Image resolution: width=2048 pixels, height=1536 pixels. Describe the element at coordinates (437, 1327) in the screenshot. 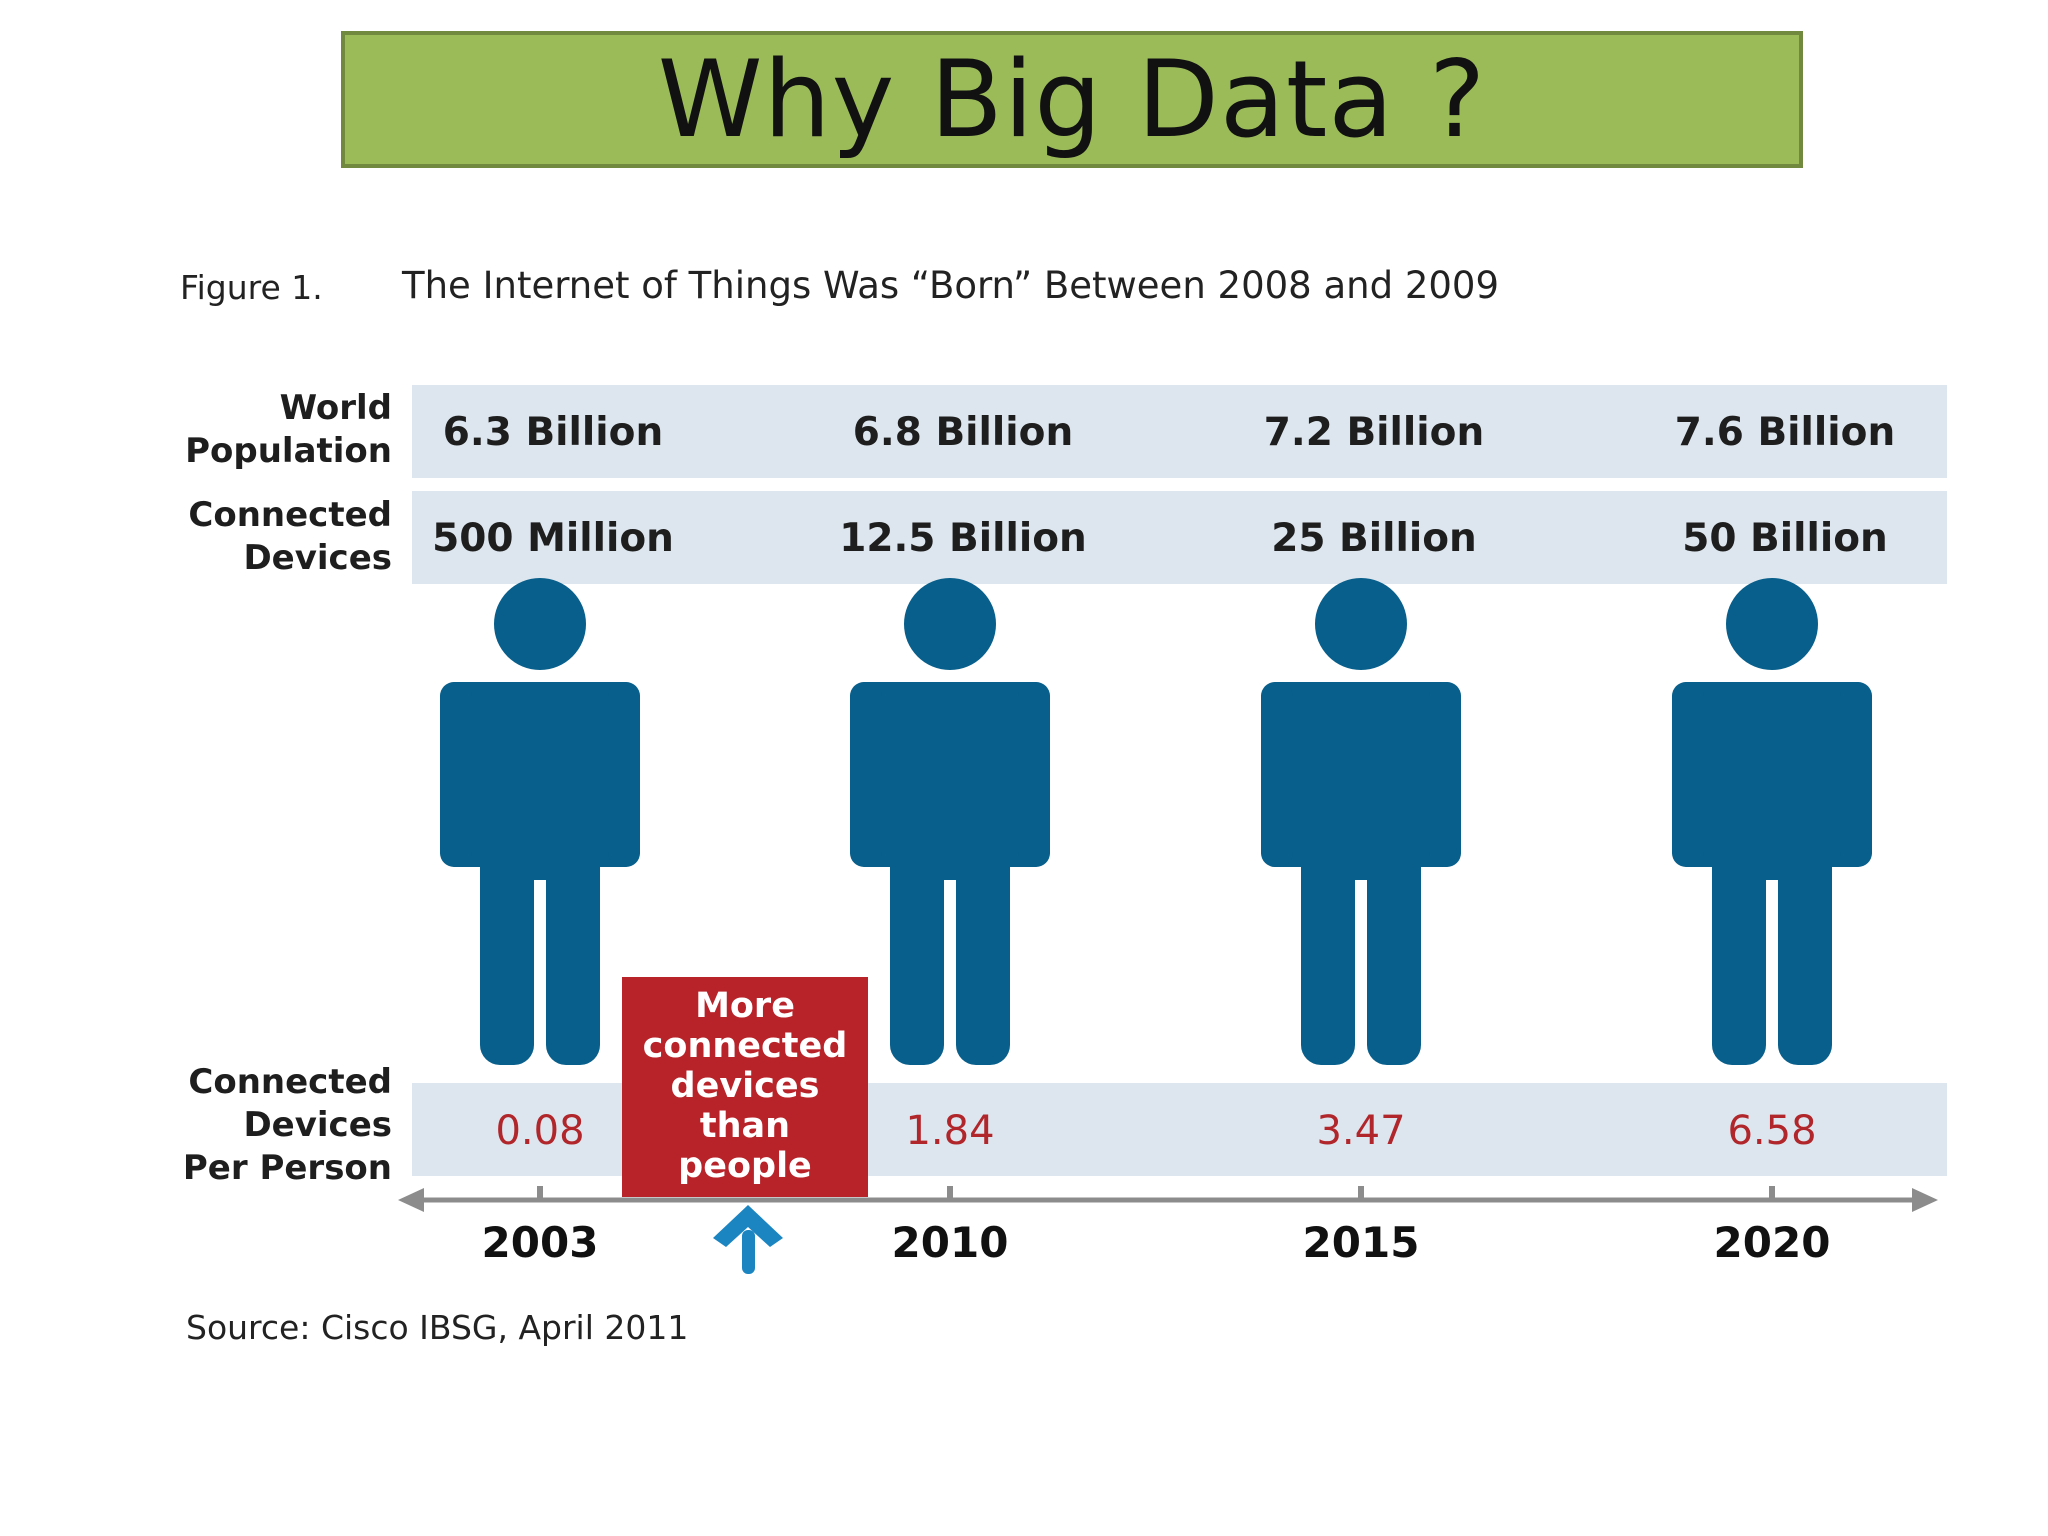

I see `figure-source: Source: Cisco IBSG, April 2011` at that location.